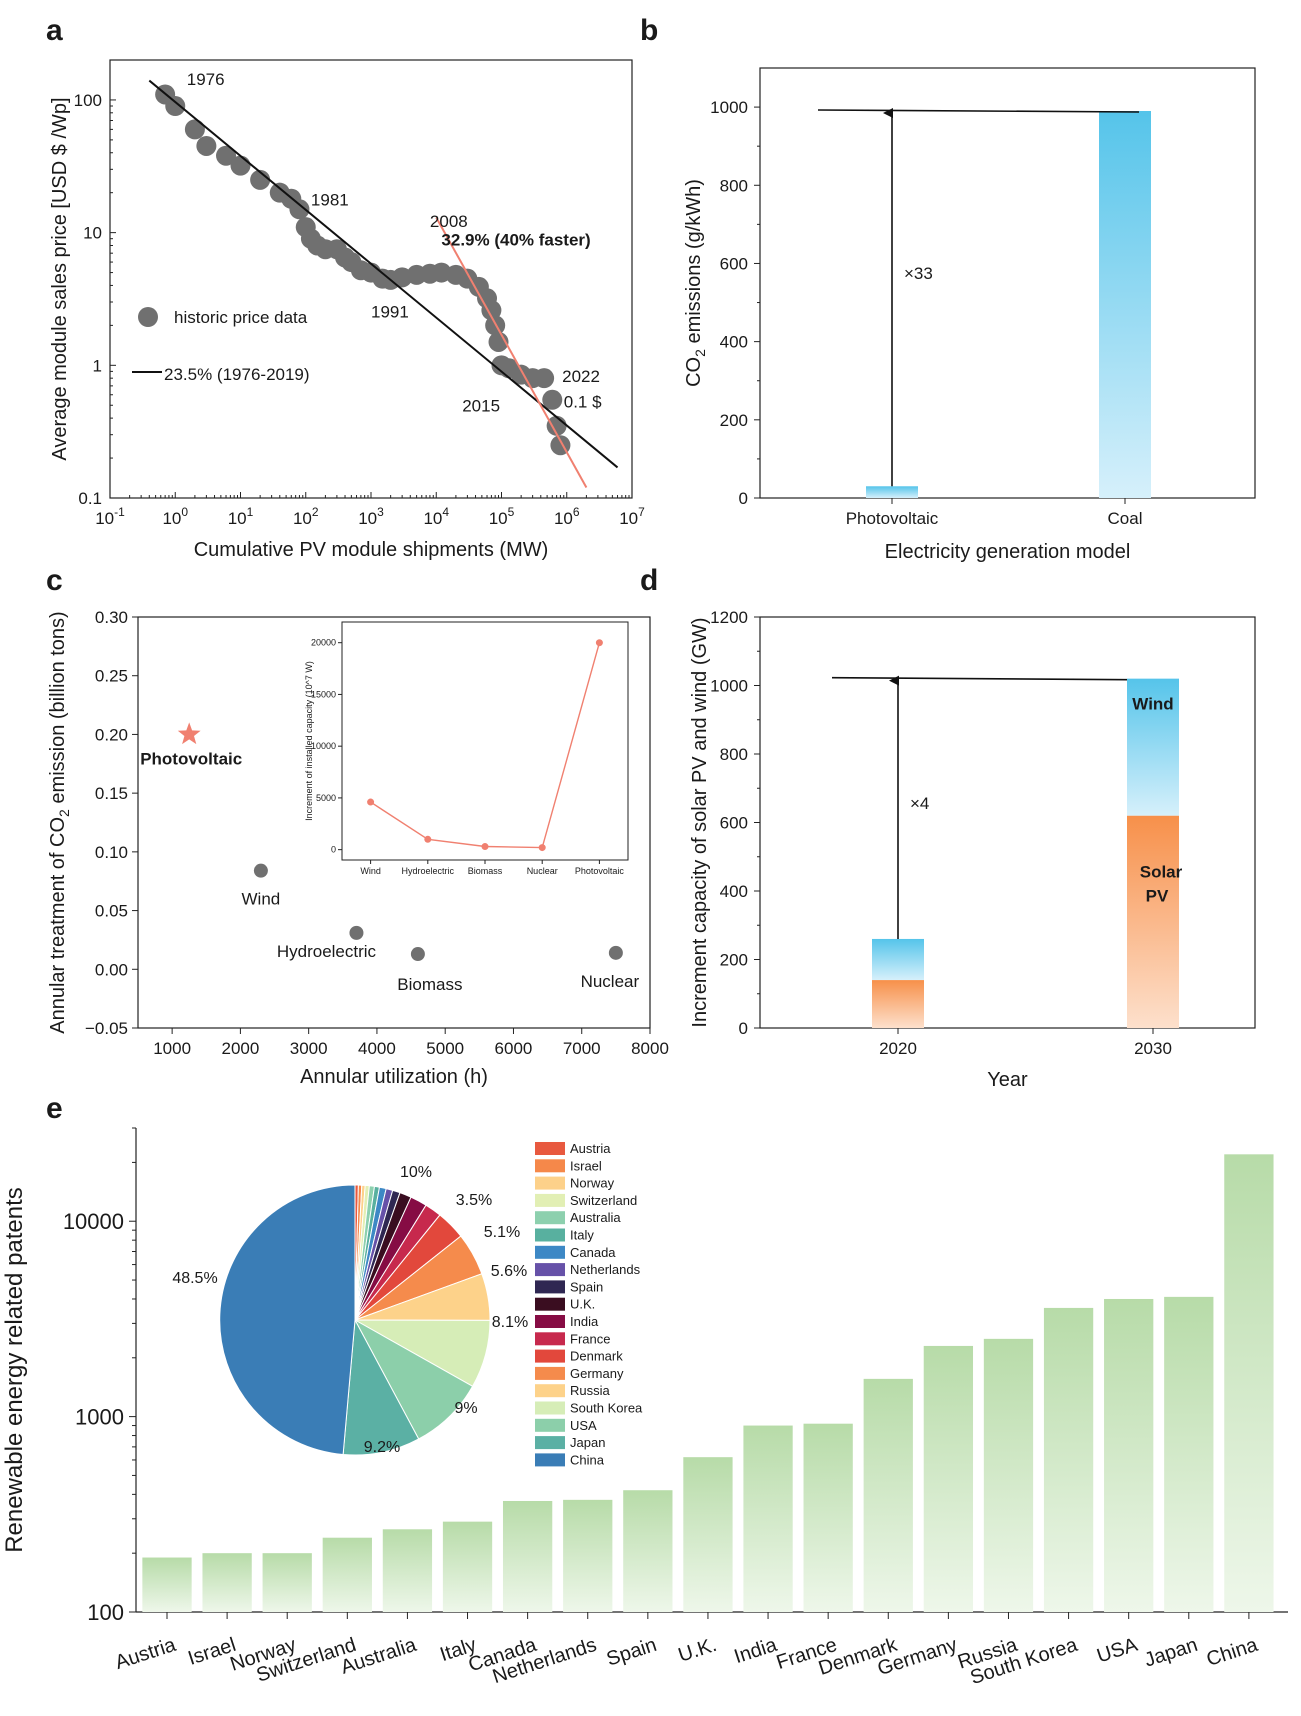 This screenshot has height=1716, width=1301. I want to click on d-ytick-label: 200, so click(734, 960).